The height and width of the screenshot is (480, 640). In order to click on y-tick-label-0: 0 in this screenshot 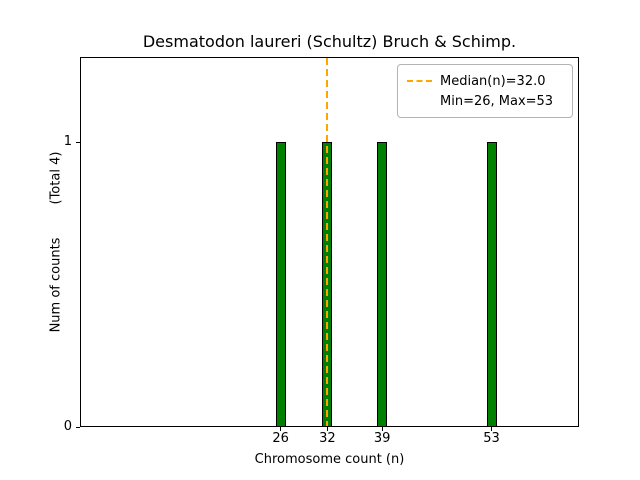, I will do `click(67, 426)`.